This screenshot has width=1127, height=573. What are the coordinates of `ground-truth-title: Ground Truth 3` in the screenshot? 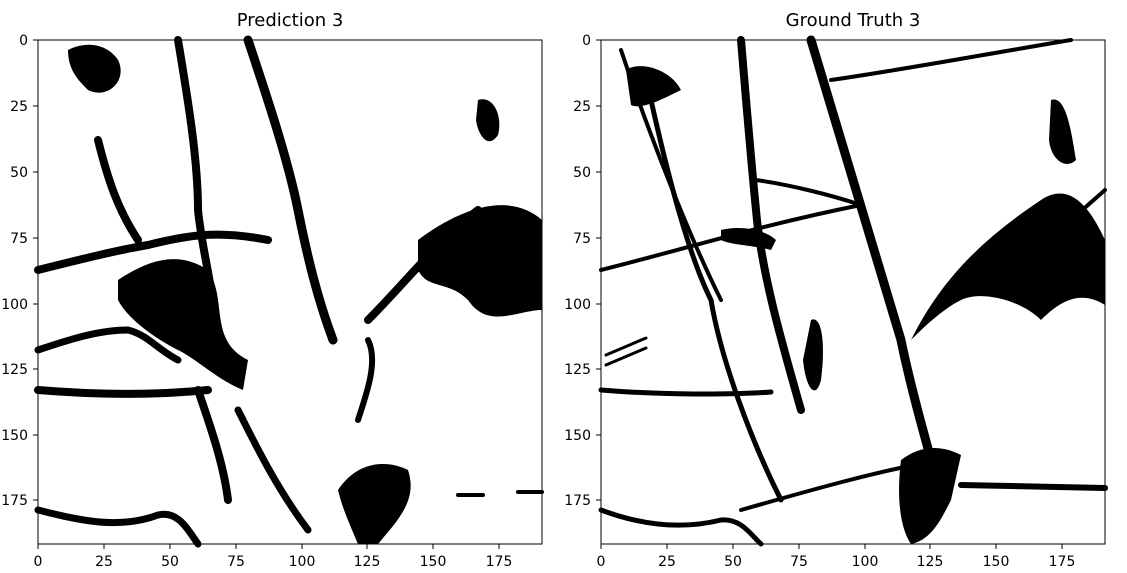 It's located at (853, 20).